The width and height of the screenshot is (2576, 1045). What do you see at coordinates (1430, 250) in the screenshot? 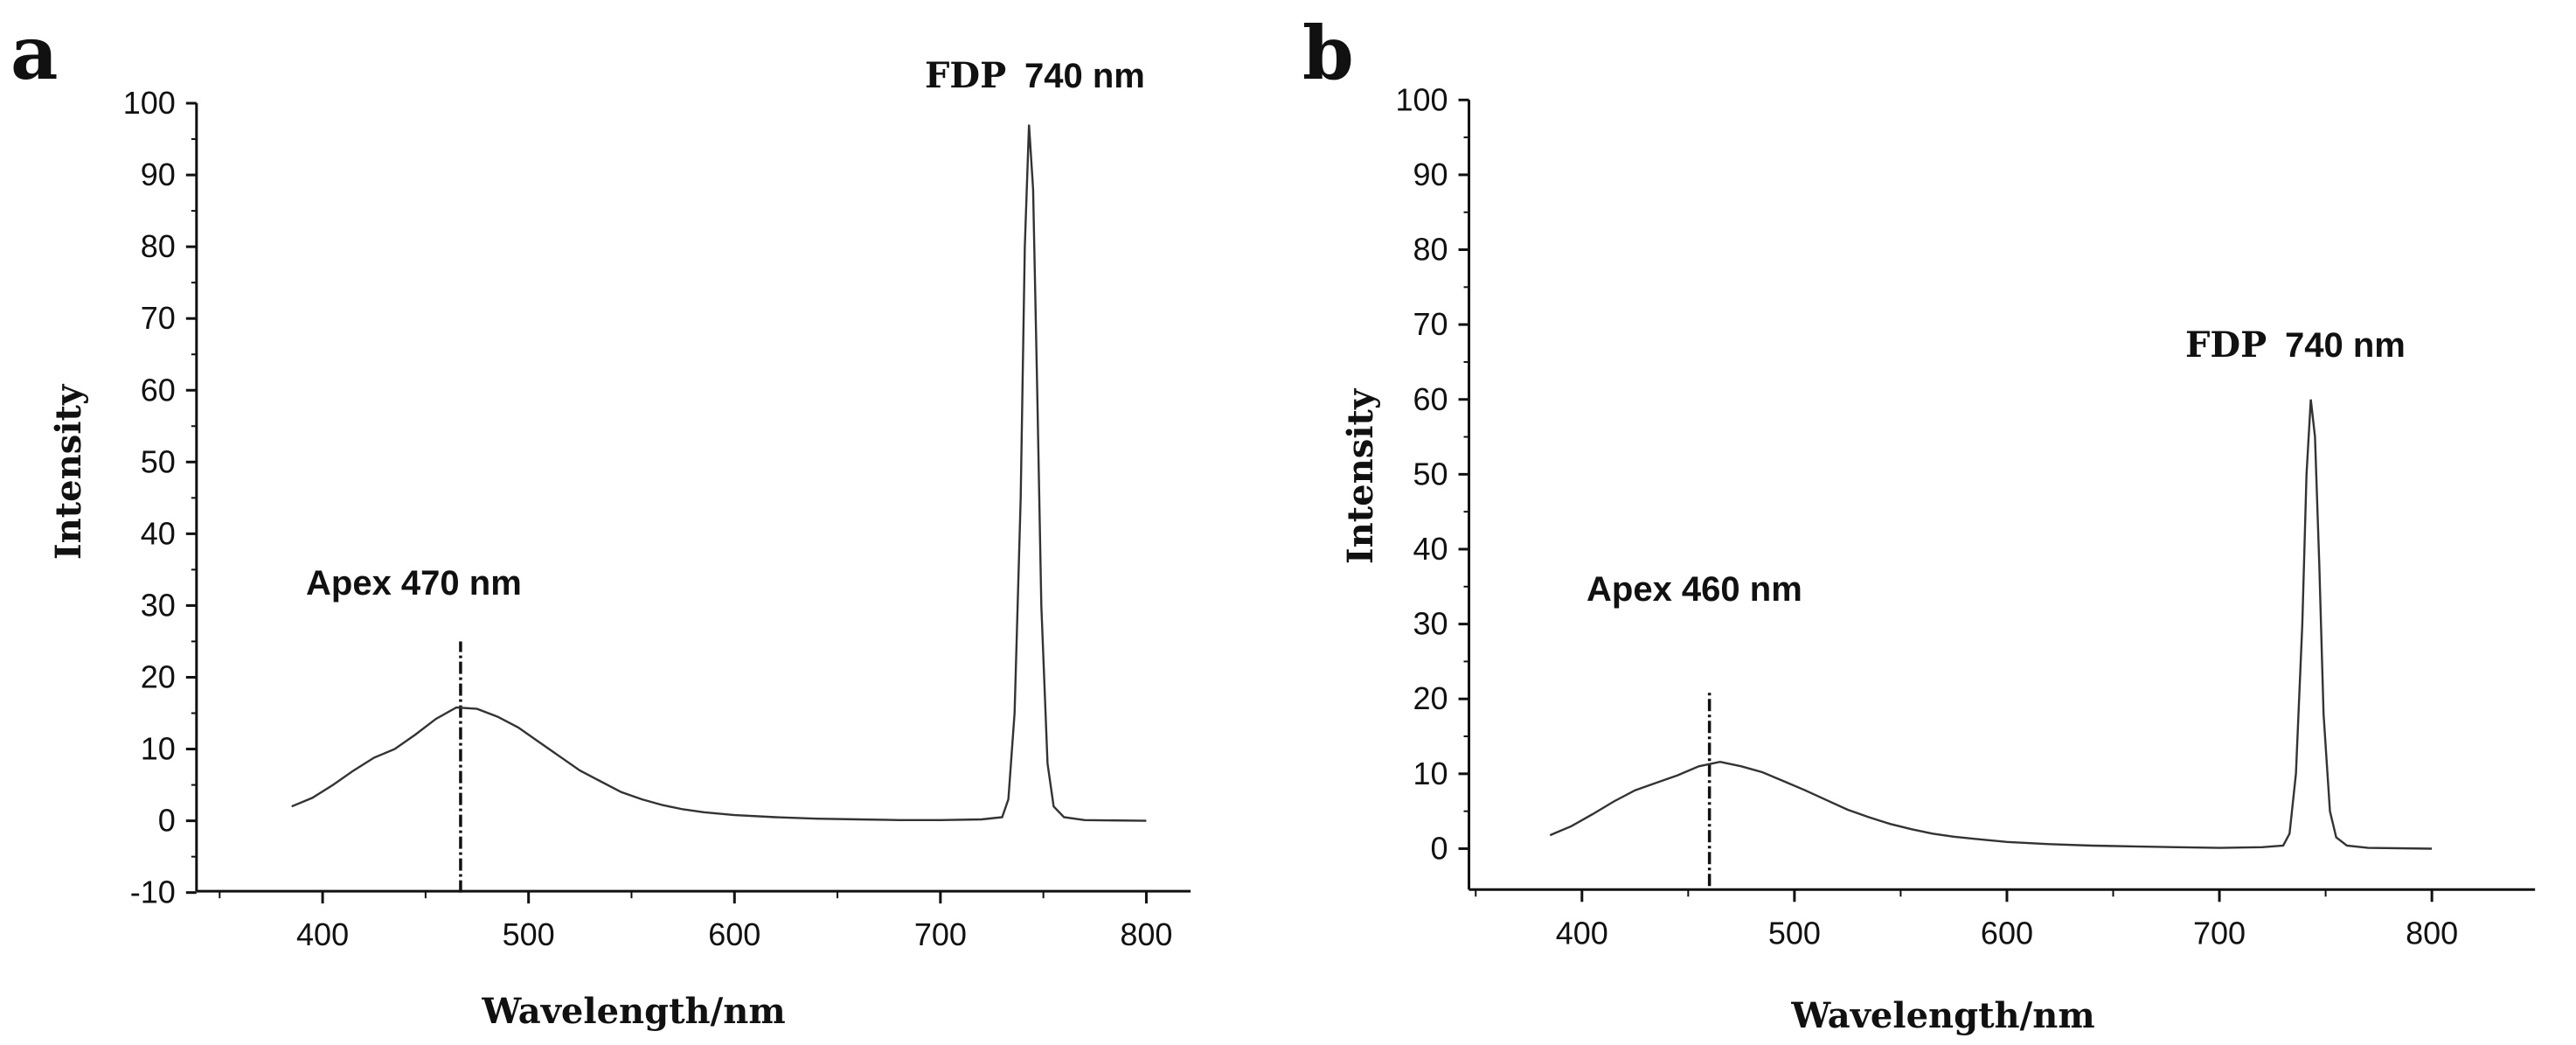
I see `y-tick-label-b: 80` at bounding box center [1430, 250].